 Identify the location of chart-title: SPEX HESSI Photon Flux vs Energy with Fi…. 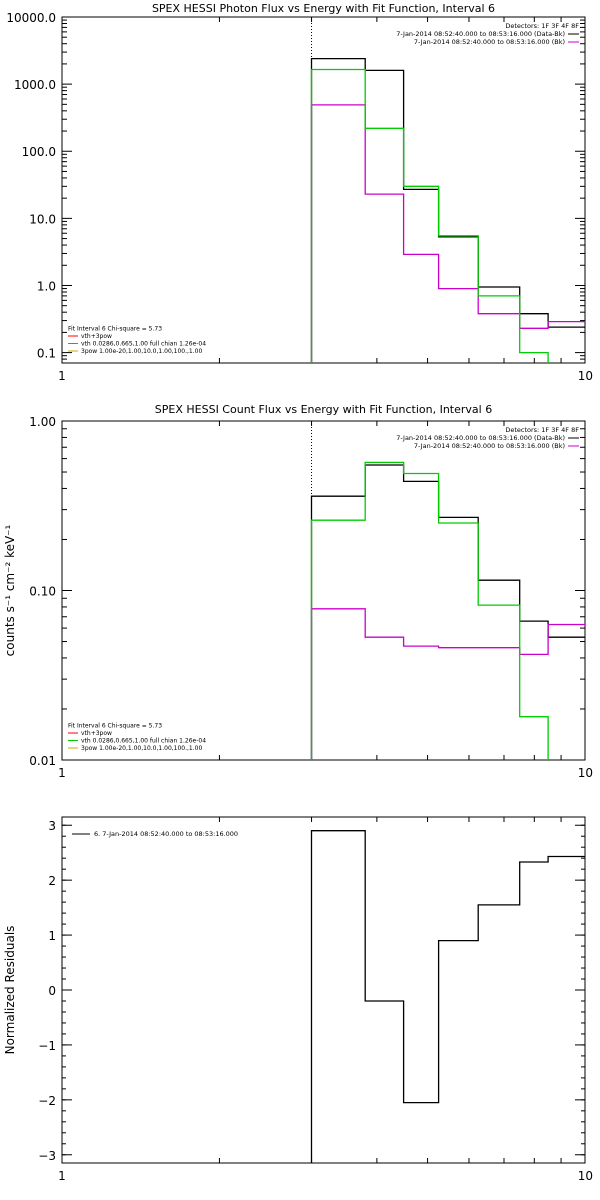
(323, 8).